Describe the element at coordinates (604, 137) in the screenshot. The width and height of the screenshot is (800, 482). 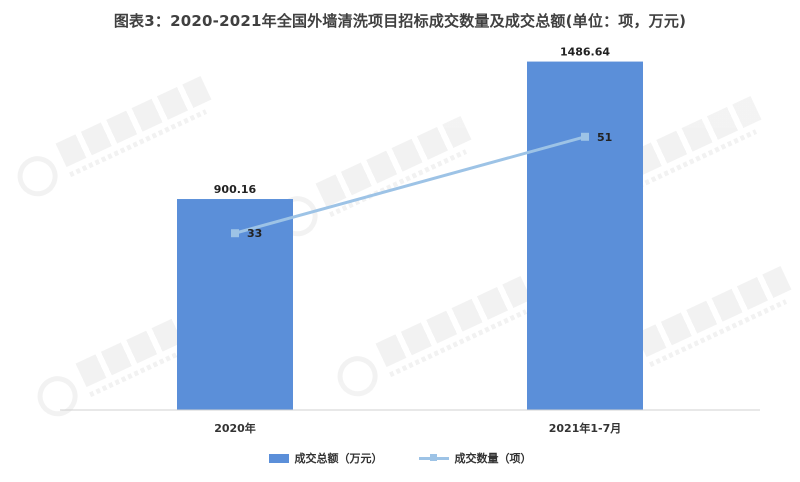
I see `line-value-label: 51` at that location.